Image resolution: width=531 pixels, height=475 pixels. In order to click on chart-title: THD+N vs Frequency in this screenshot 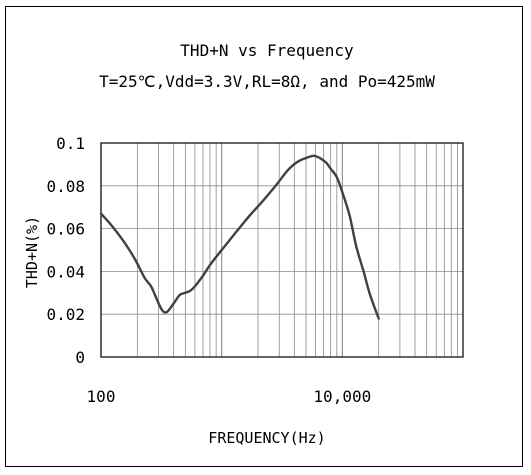, I will do `click(267, 50)`.